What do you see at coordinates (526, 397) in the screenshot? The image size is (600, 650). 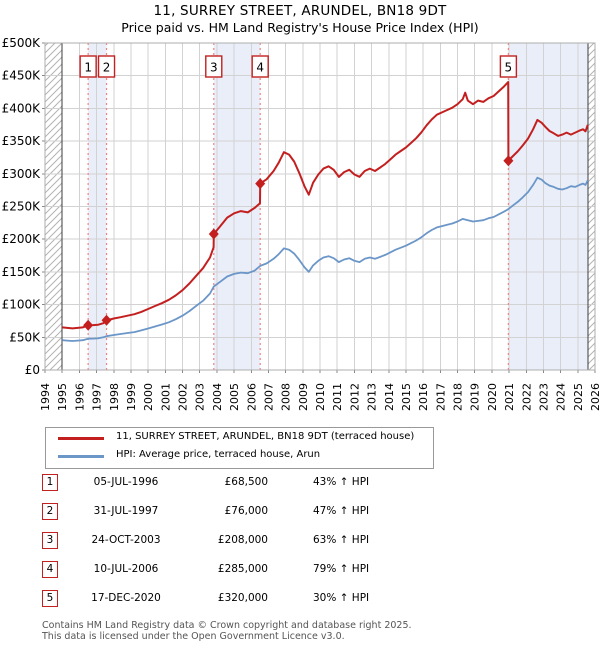 I see `svg-text: 2022` at bounding box center [526, 397].